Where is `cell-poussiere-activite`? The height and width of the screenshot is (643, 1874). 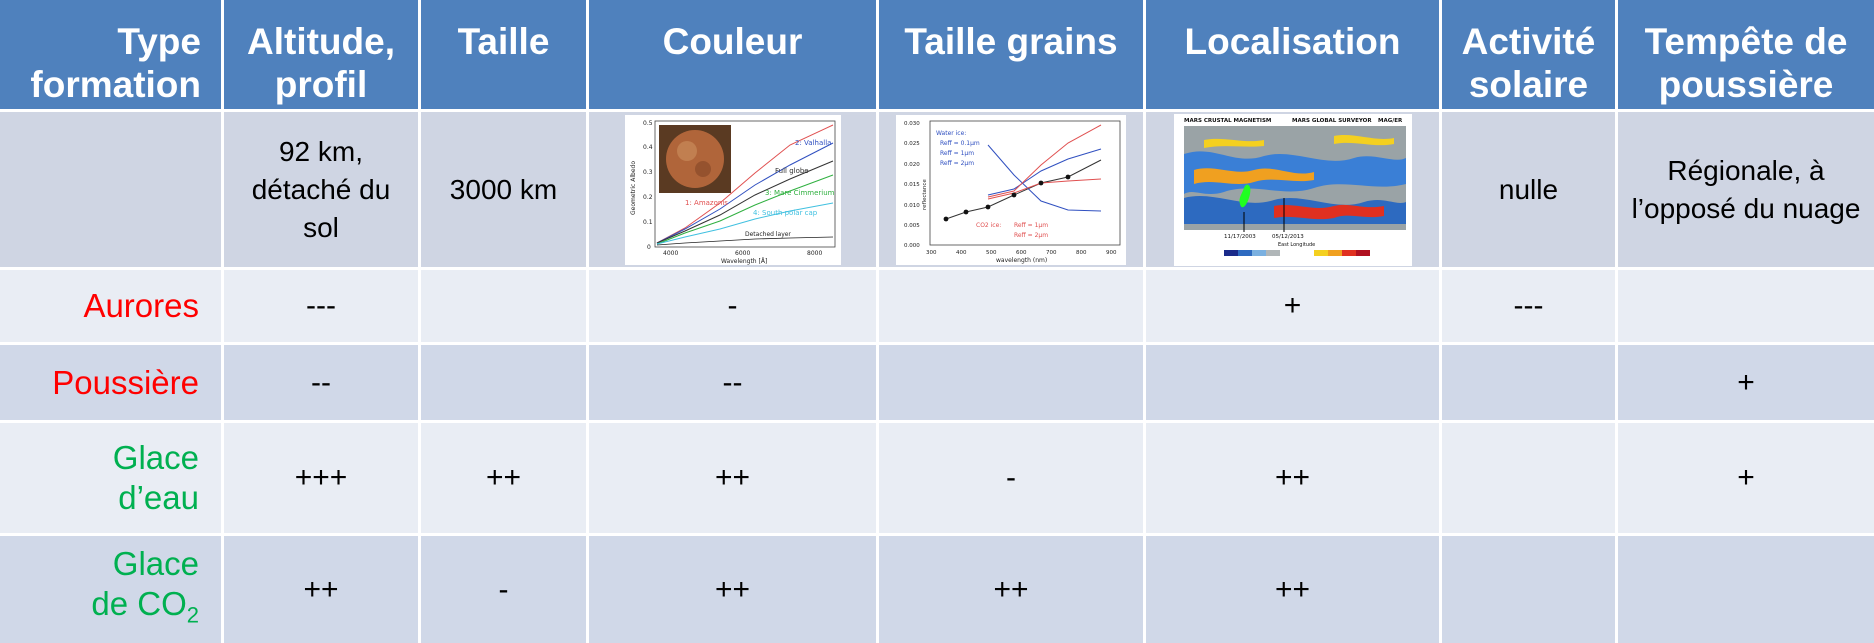 cell-poussiere-activite is located at coordinates (1530, 384).